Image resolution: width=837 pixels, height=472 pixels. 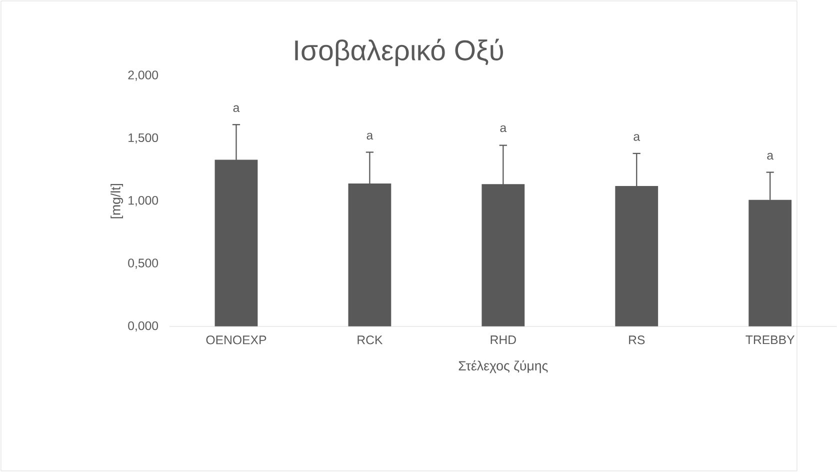 What do you see at coordinates (143, 138) in the screenshot?
I see `y-tick-label: 1,500` at bounding box center [143, 138].